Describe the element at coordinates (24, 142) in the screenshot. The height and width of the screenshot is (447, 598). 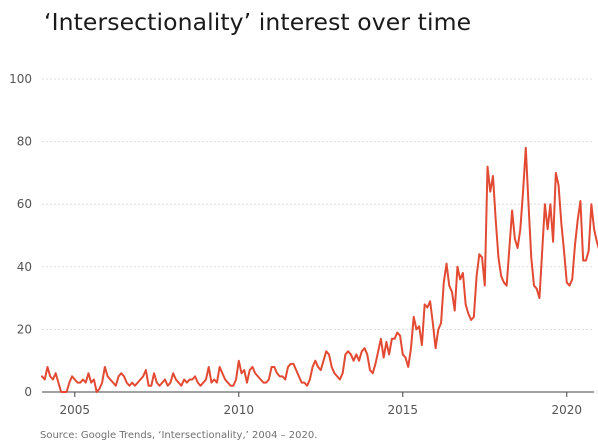
I see `y-tick-label: 80` at that location.